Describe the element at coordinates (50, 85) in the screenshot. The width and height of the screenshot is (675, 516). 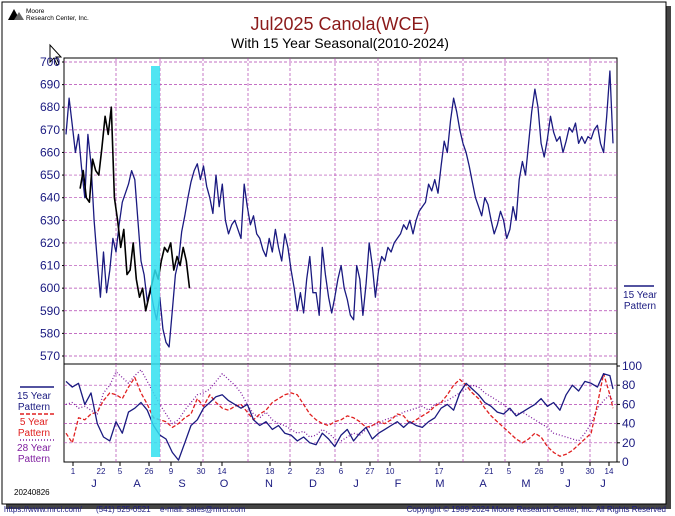
I see `price-y-tick-label: 690` at that location.